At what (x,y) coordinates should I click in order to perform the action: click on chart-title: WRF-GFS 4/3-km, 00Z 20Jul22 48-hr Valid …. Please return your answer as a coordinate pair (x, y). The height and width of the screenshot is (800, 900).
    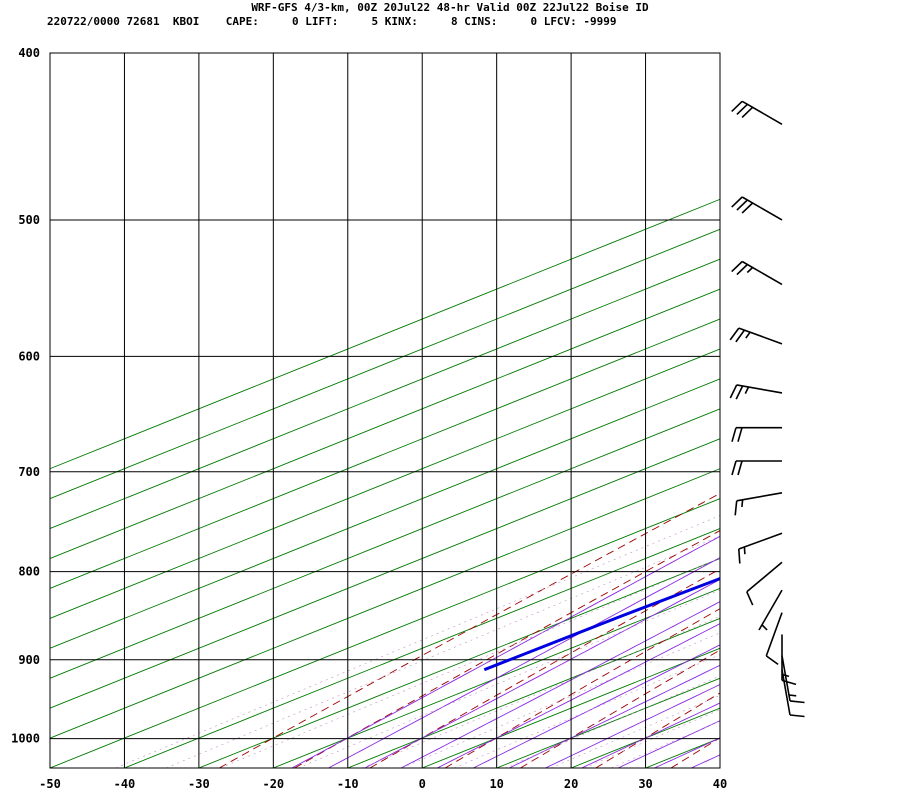
    Looking at the image, I should click on (450, 7).